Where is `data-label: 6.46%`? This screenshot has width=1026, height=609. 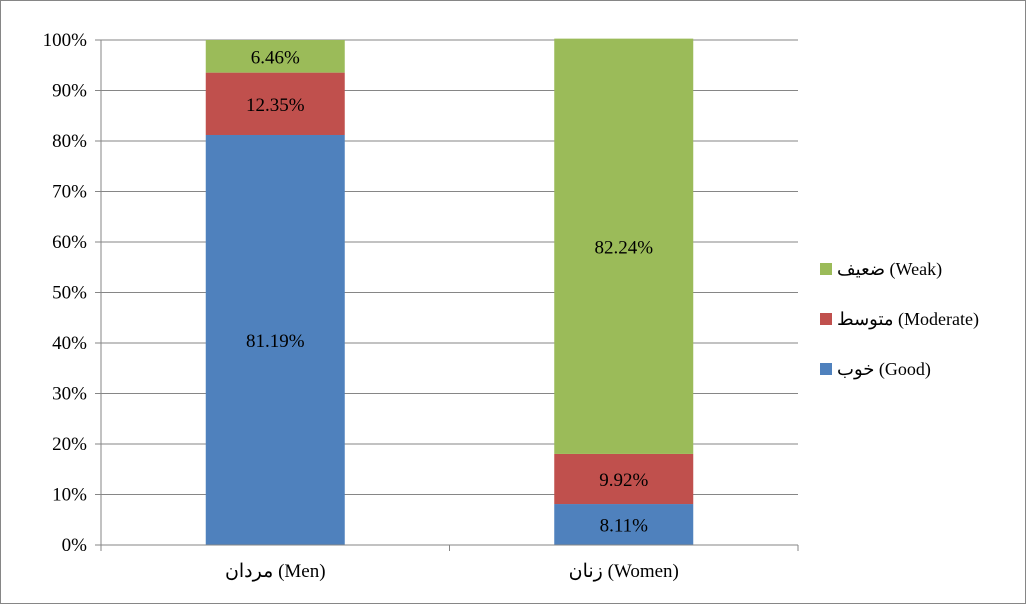
data-label: 6.46% is located at coordinates (275, 57).